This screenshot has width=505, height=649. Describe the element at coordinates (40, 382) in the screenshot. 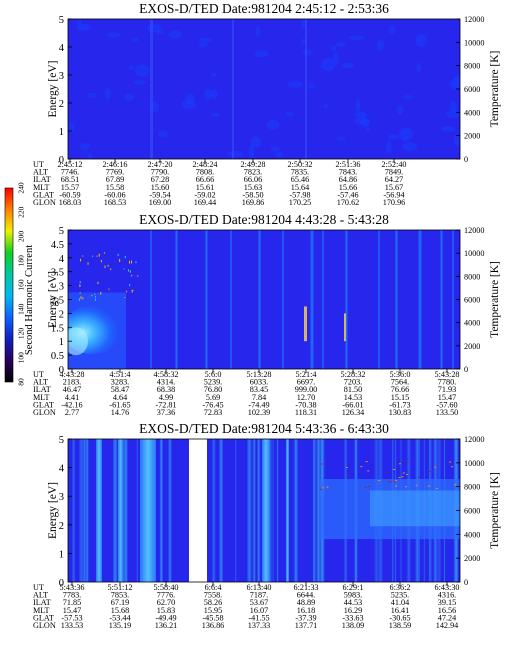

I see `orbit-row-label: ALT` at that location.